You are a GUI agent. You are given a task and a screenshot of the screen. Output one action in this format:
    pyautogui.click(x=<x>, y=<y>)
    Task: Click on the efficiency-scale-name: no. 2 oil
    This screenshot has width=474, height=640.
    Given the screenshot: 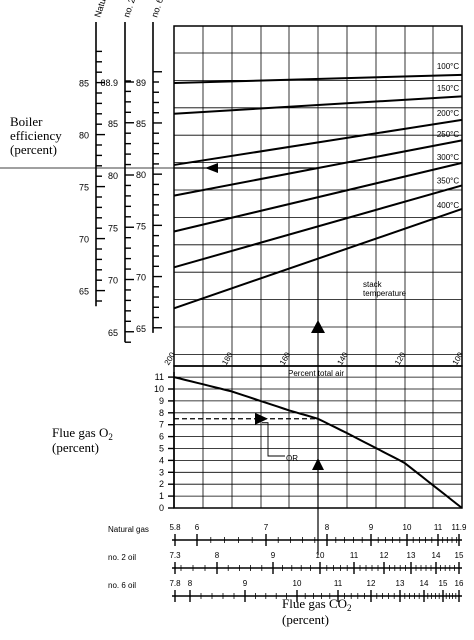 What is the action you would take?
    pyautogui.click(x=130, y=9)
    